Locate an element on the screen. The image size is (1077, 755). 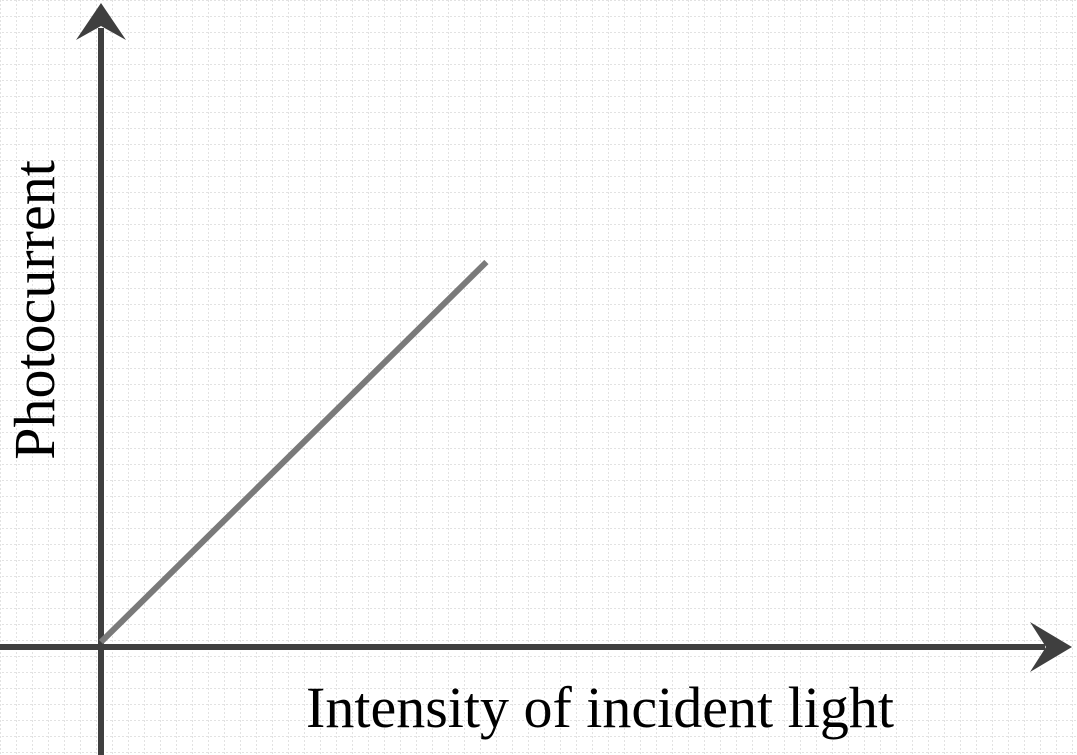
x-axis-arrow-icon is located at coordinates (1051, 647).